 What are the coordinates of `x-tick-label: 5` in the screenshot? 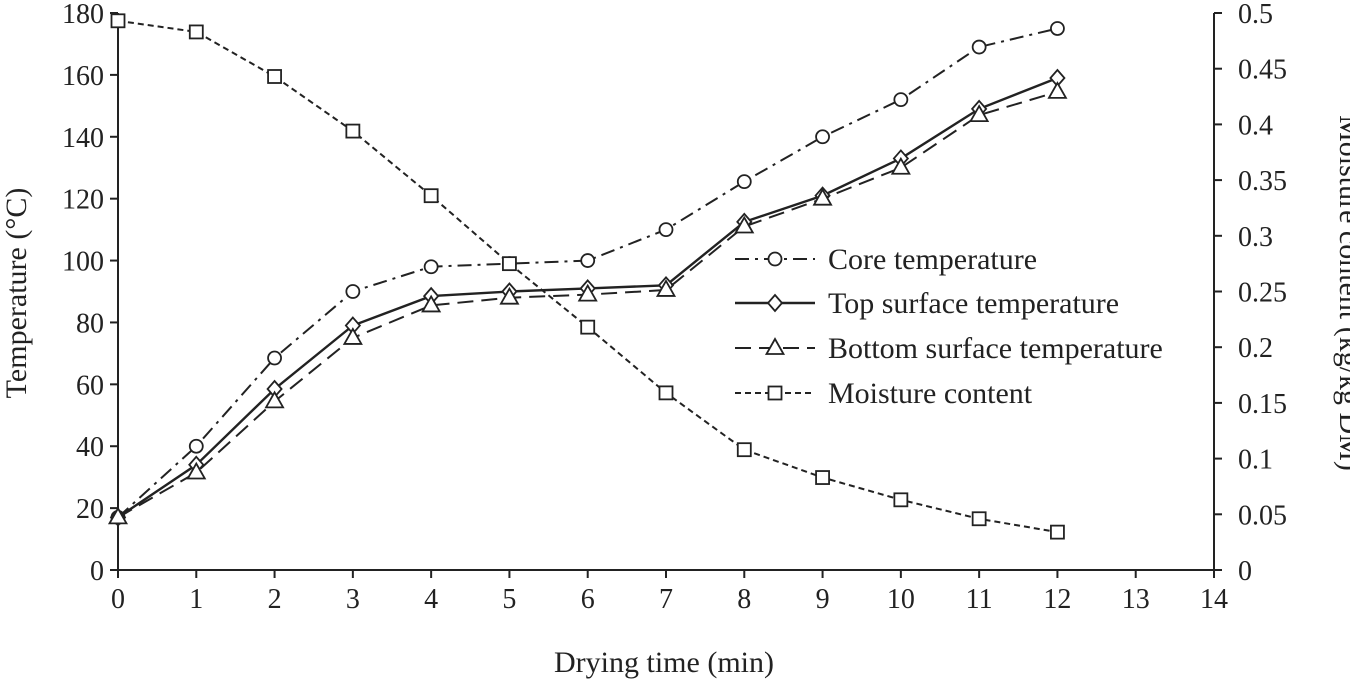 It's located at (509, 599).